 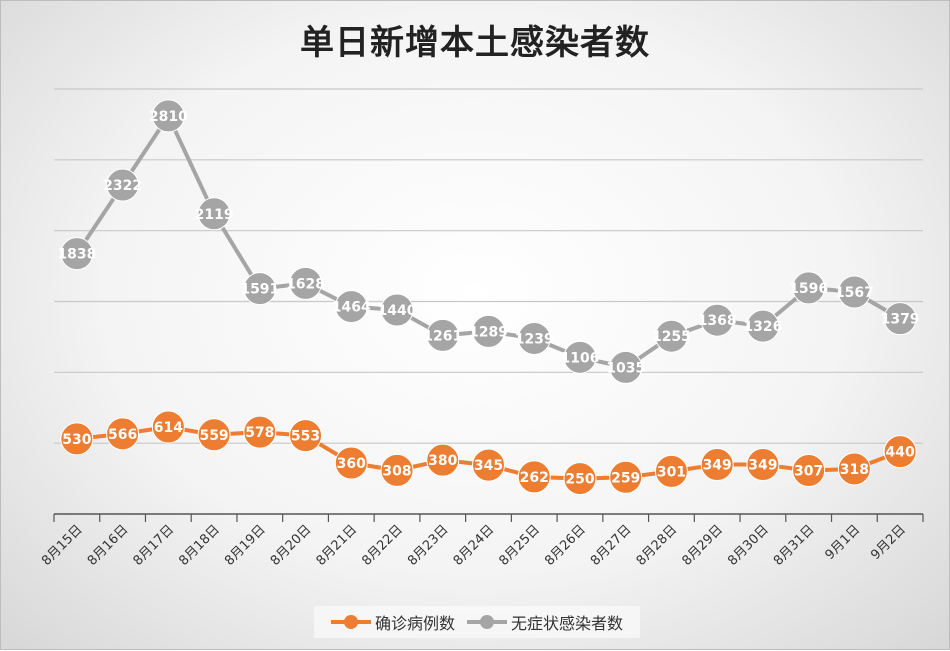 What do you see at coordinates (611, 545) in the screenshot?
I see `x-tick-label: 8月27日` at bounding box center [611, 545].